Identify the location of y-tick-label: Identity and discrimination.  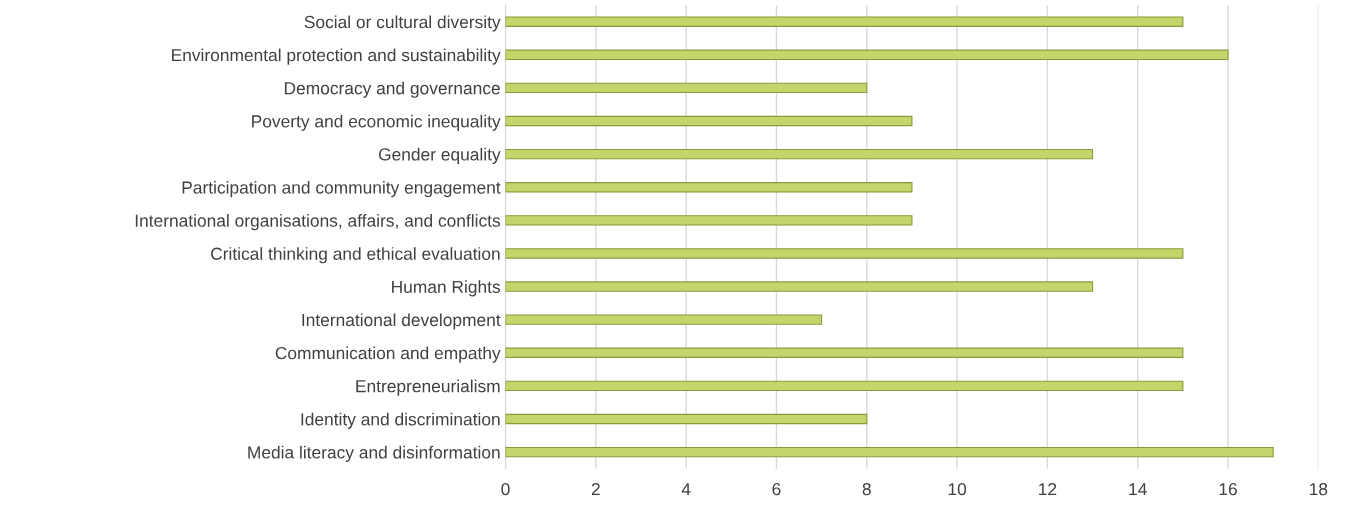
(400, 420).